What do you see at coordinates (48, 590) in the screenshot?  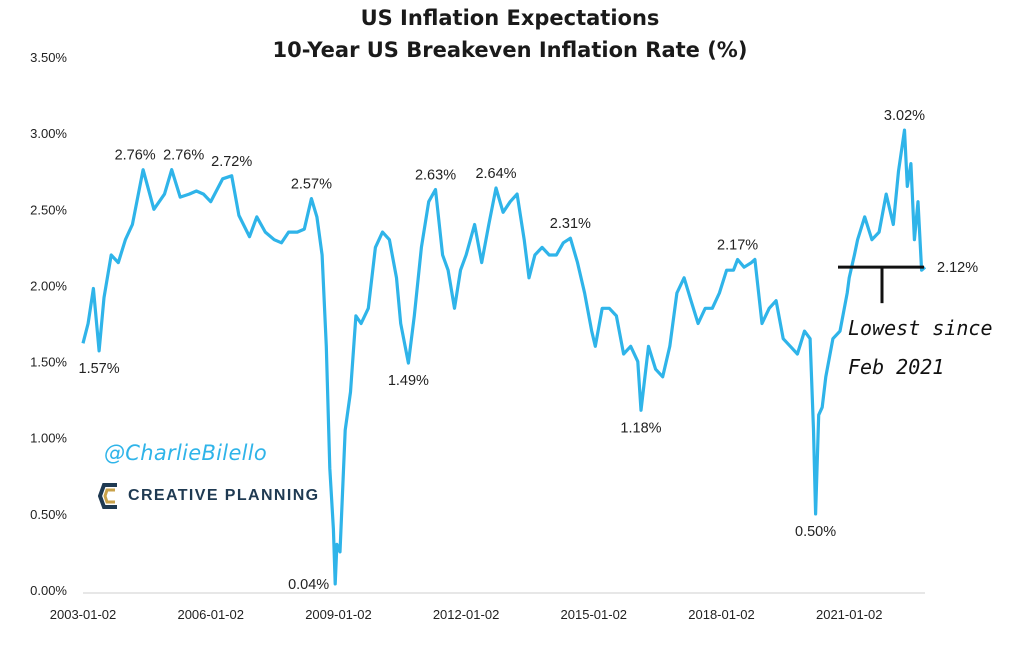 I see `y-tick-label: 0.00%` at bounding box center [48, 590].